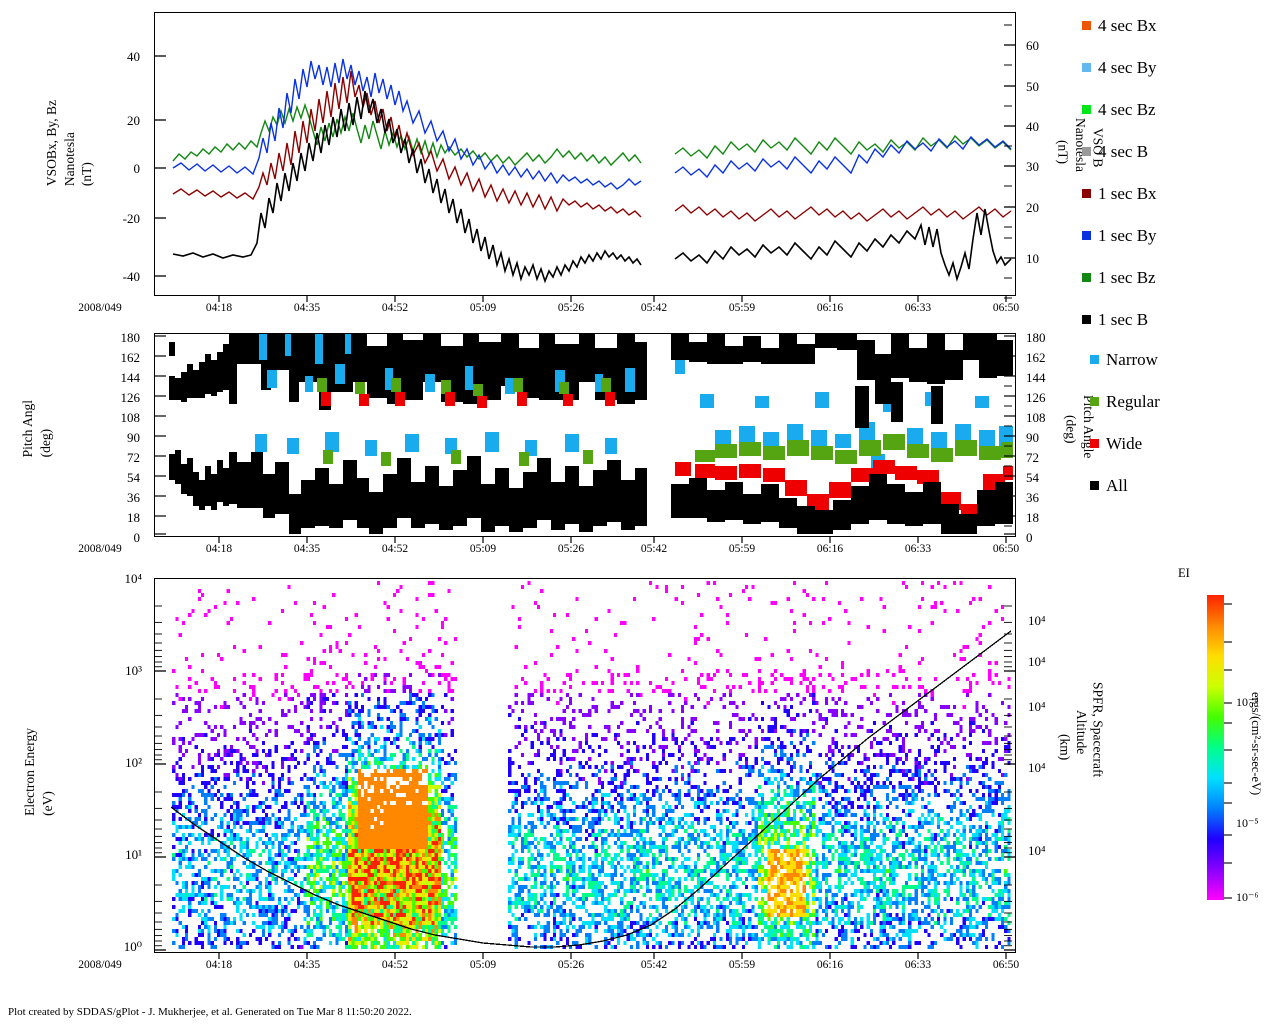 This screenshot has height=1024, width=1280. I want to click on tick-label: 10⁰, so click(132, 946).